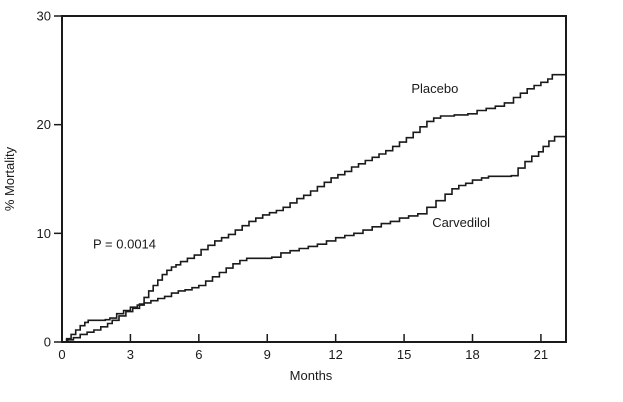 This screenshot has height=402, width=623. What do you see at coordinates (434, 88) in the screenshot?
I see `placebo-label: Placebo` at bounding box center [434, 88].